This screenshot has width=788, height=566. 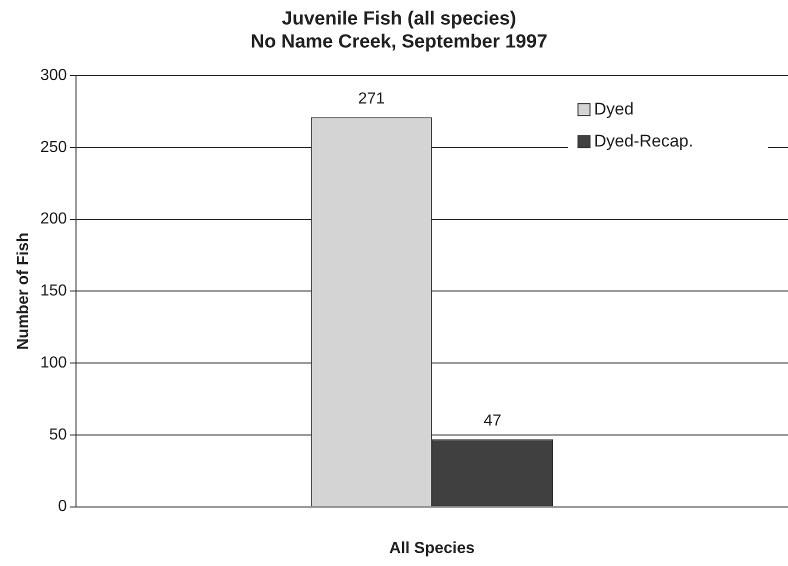 I want to click on x-axis-title: All Species, so click(x=432, y=548).